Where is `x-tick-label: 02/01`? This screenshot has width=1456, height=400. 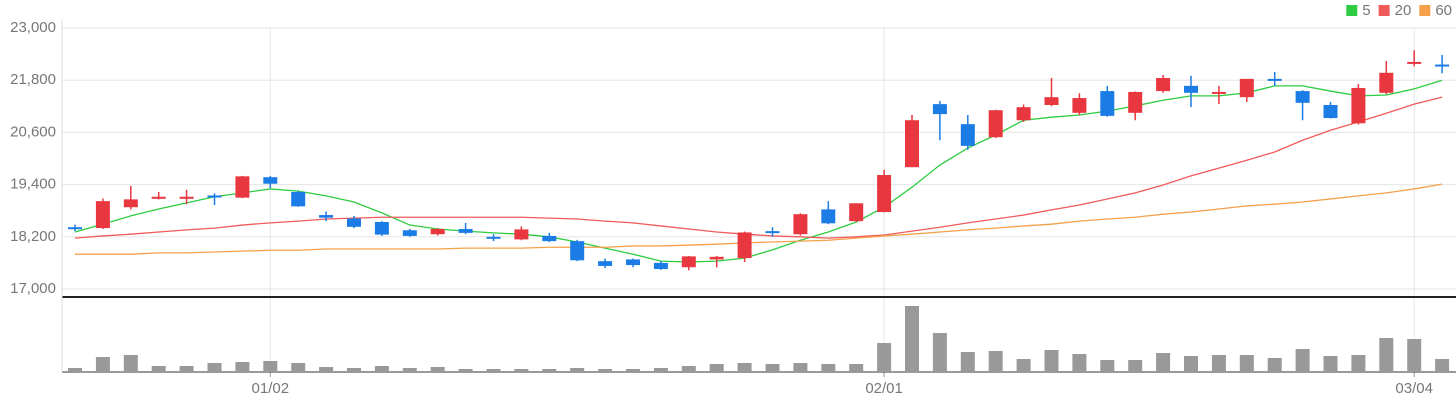
x-tick-label: 02/01 is located at coordinates (884, 388).